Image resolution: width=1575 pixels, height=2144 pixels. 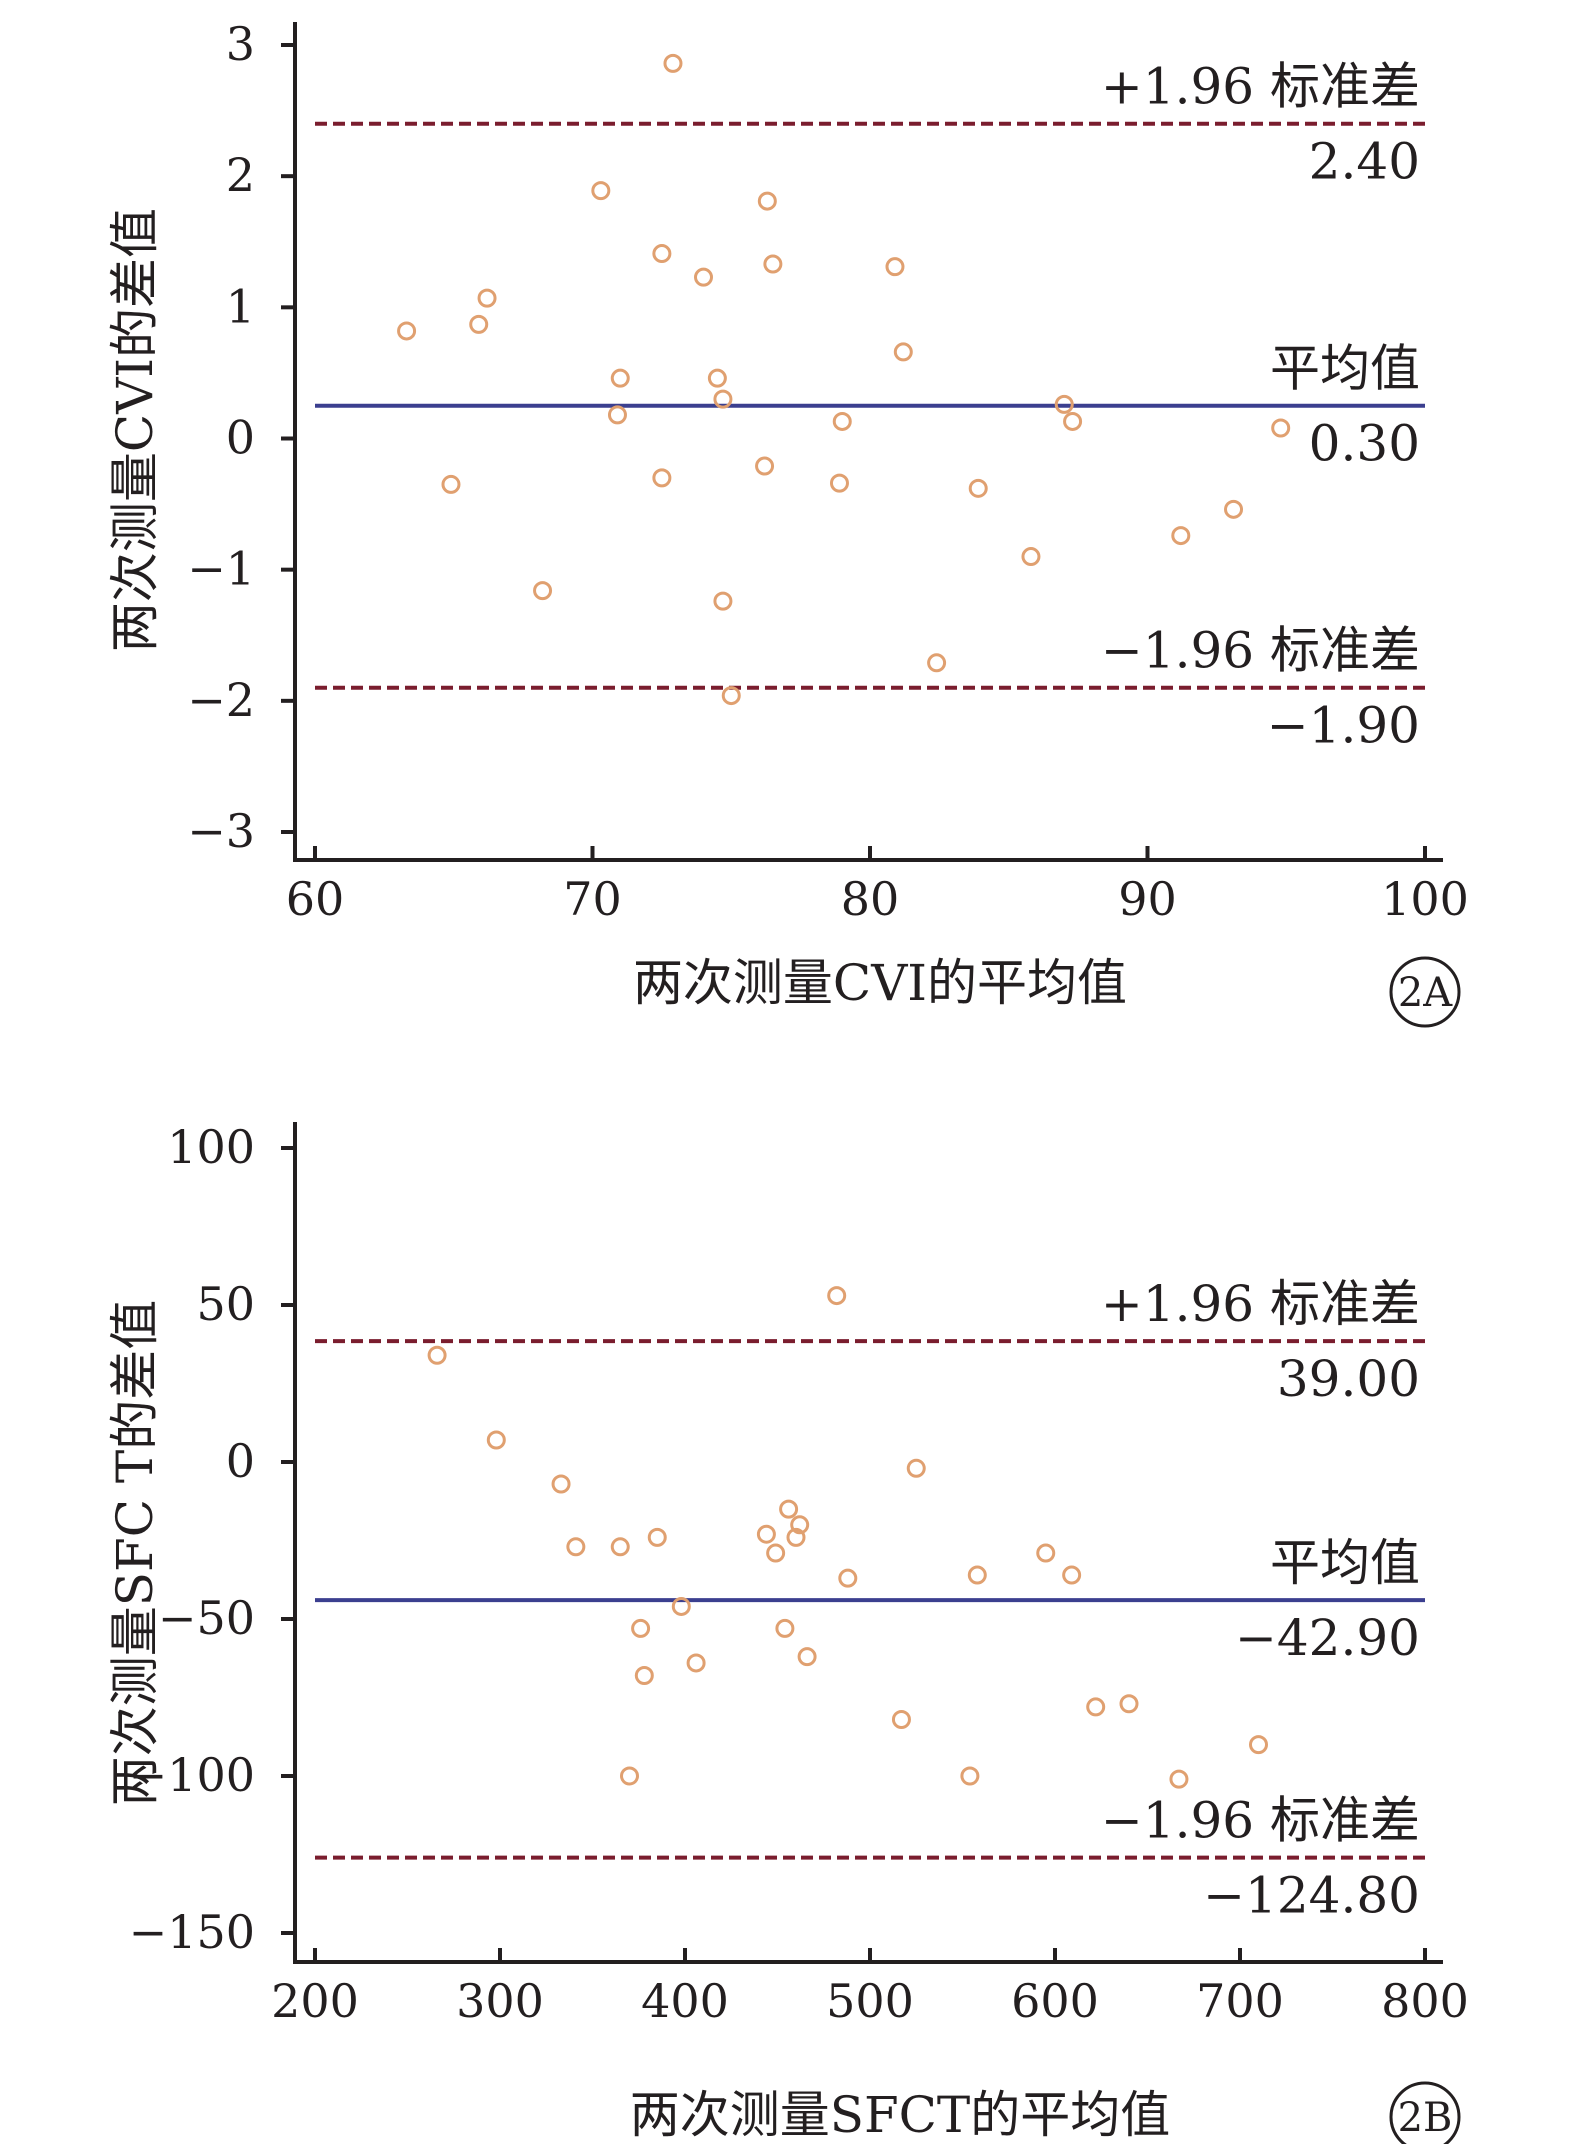 What do you see at coordinates (1425, 899) in the screenshot?
I see `x-tick-label: 100` at bounding box center [1425, 899].